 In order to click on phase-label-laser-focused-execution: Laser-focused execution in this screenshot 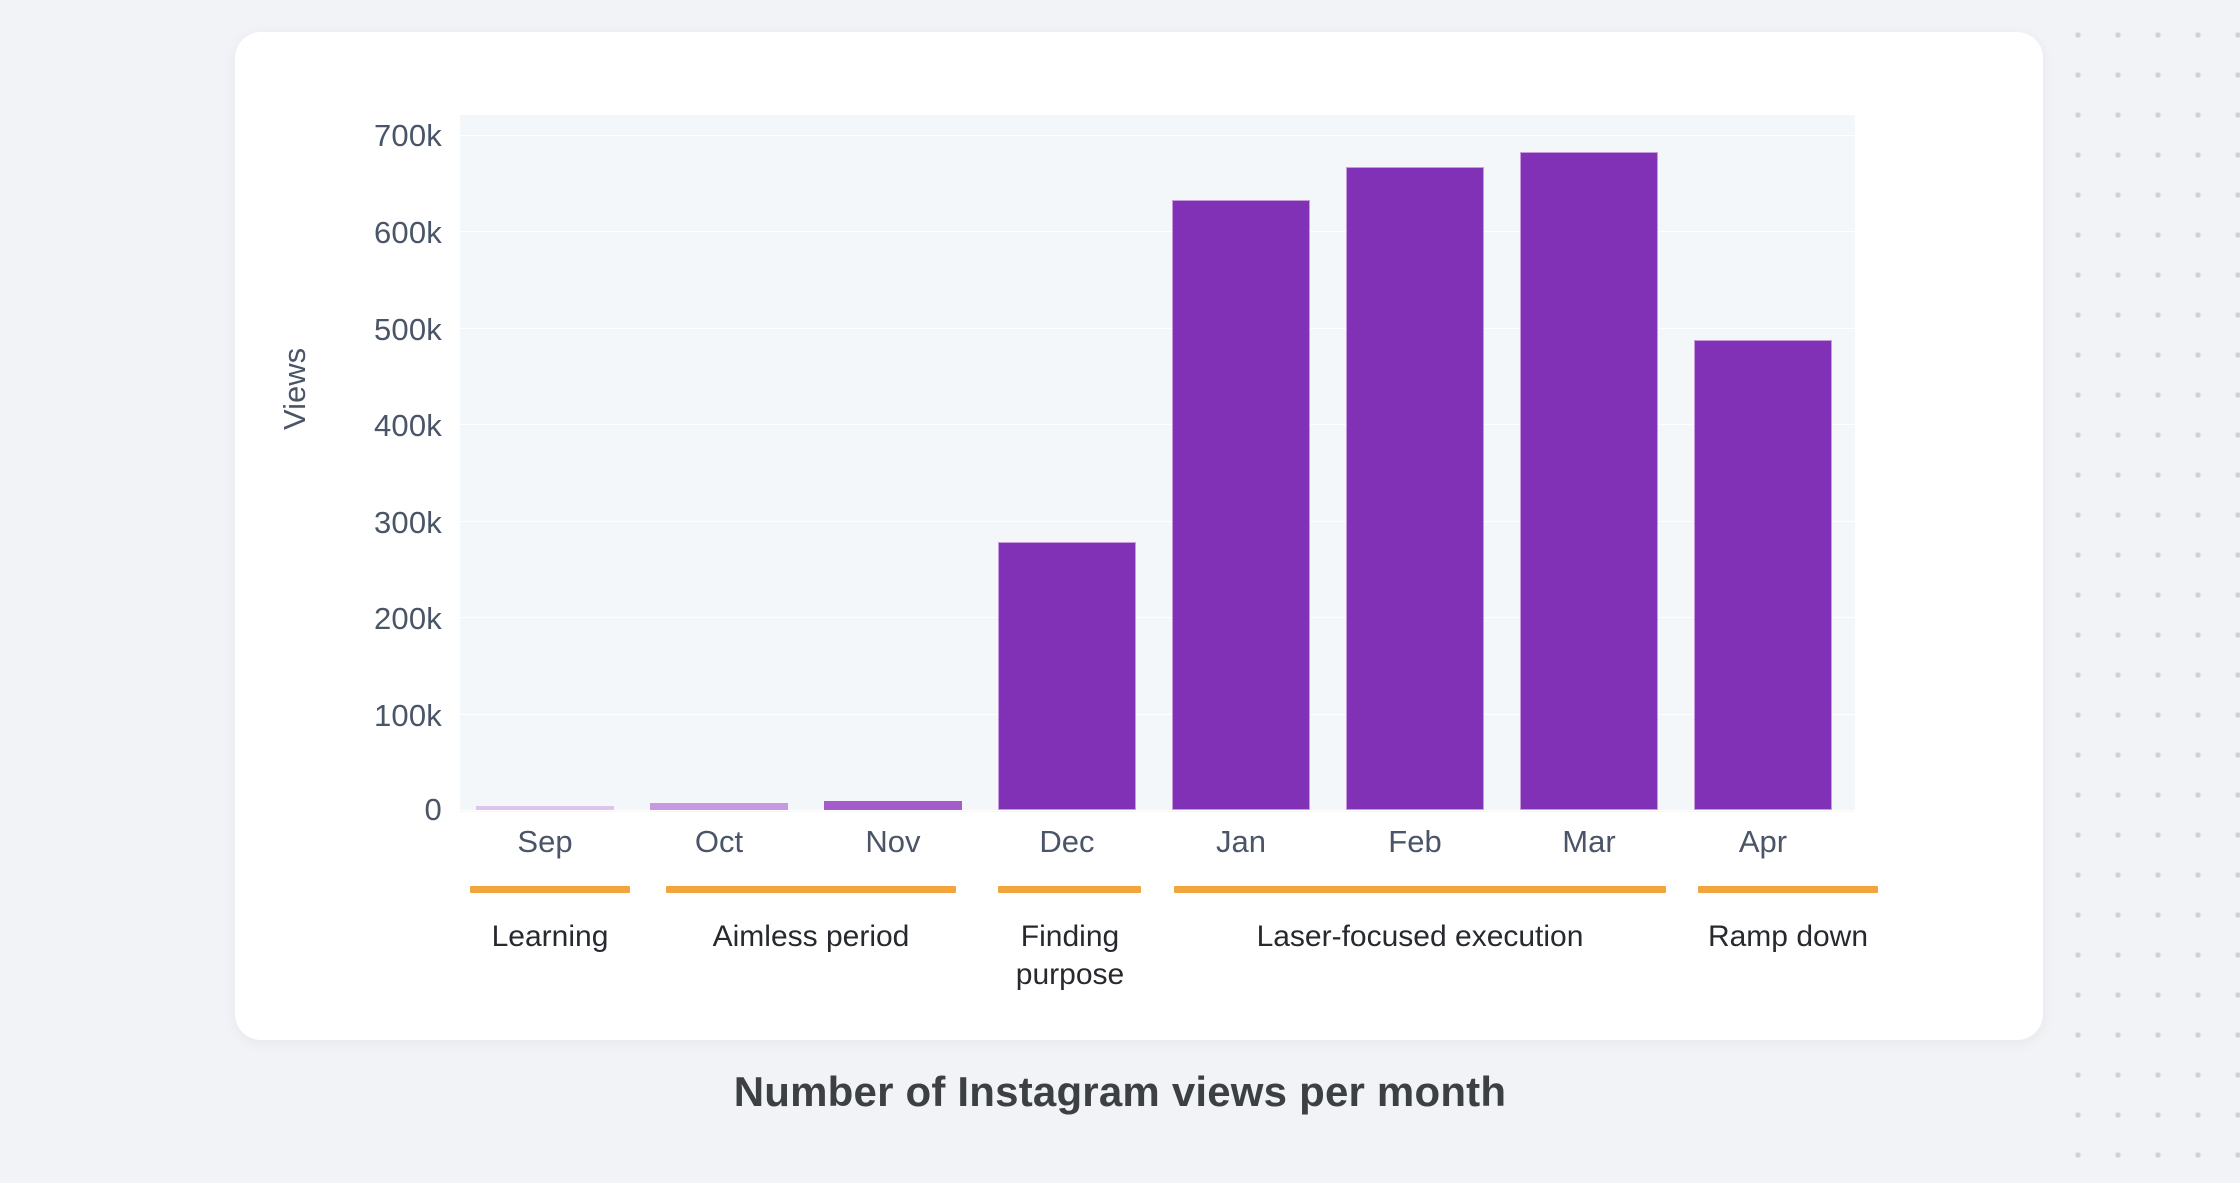, I will do `click(1420, 936)`.